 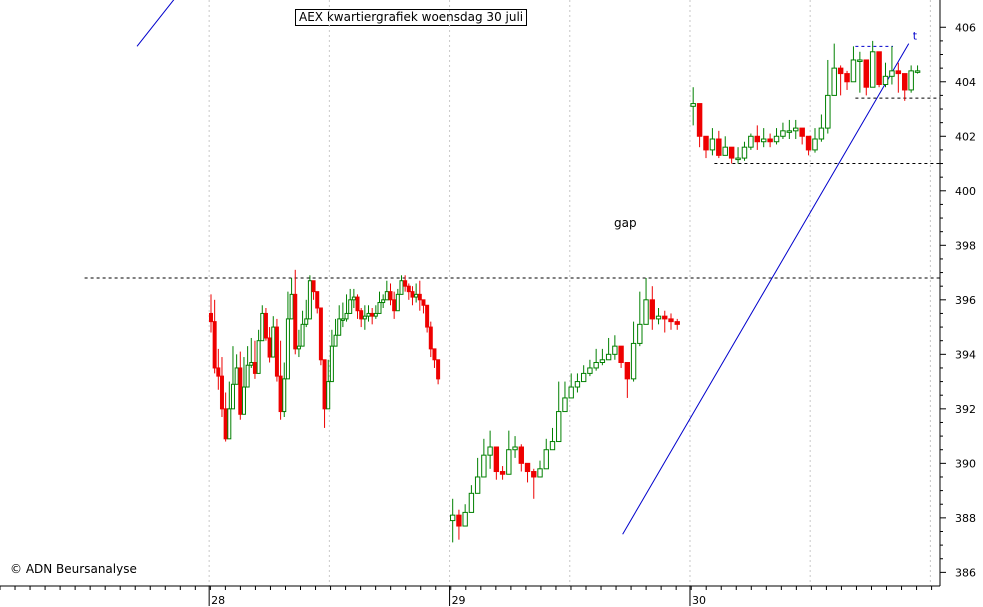 I want to click on trendline, so click(x=155, y=23).